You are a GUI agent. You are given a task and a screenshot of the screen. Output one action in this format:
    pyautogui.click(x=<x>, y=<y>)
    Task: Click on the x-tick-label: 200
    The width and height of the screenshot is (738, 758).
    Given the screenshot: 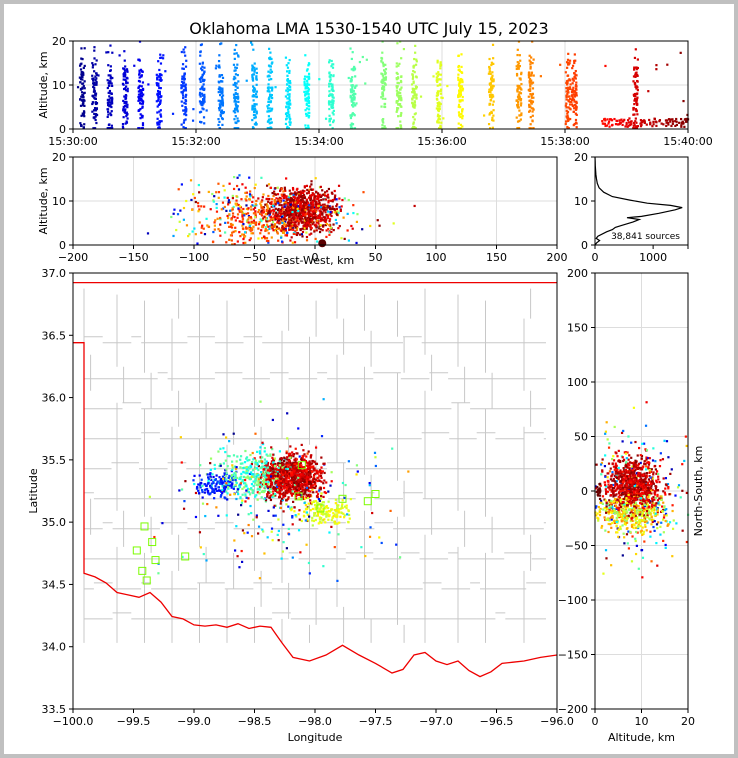 What is the action you would take?
    pyautogui.click(x=557, y=257)
    